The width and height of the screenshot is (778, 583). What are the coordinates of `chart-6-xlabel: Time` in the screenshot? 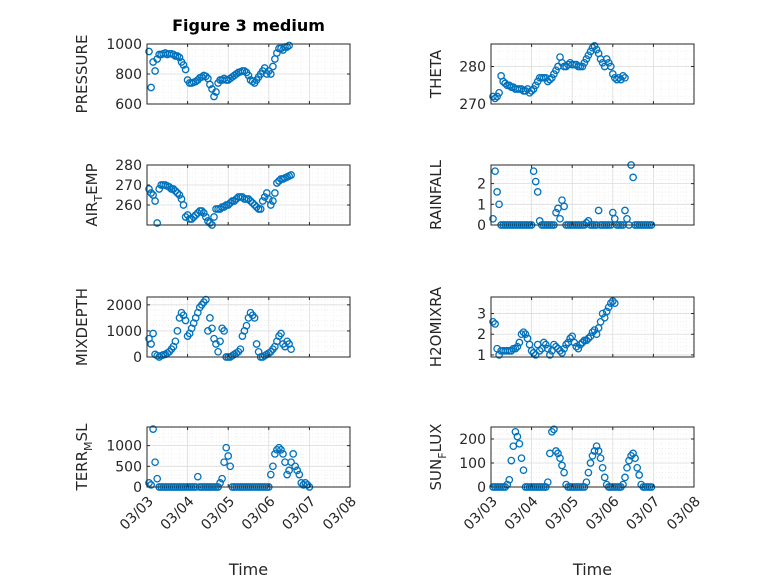 It's located at (248, 569).